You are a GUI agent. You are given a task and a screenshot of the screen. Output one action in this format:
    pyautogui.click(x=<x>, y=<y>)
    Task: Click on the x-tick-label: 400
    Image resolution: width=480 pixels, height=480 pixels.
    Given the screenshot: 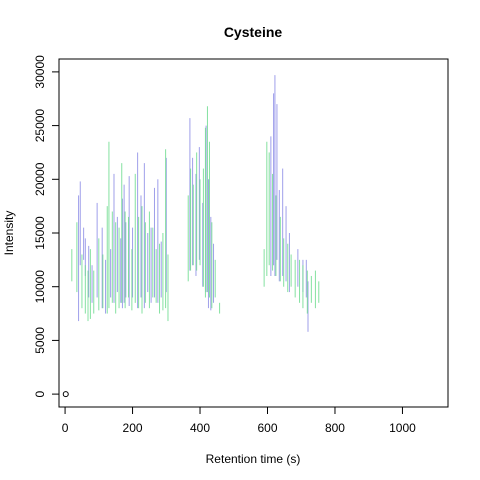 What is the action you would take?
    pyautogui.click(x=200, y=428)
    